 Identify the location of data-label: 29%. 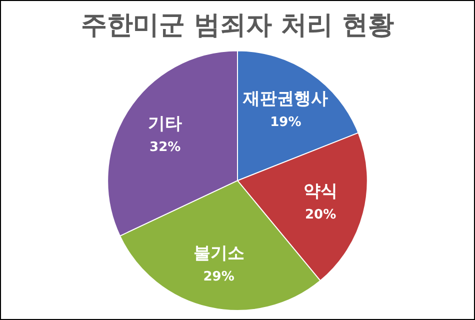
(218, 277).